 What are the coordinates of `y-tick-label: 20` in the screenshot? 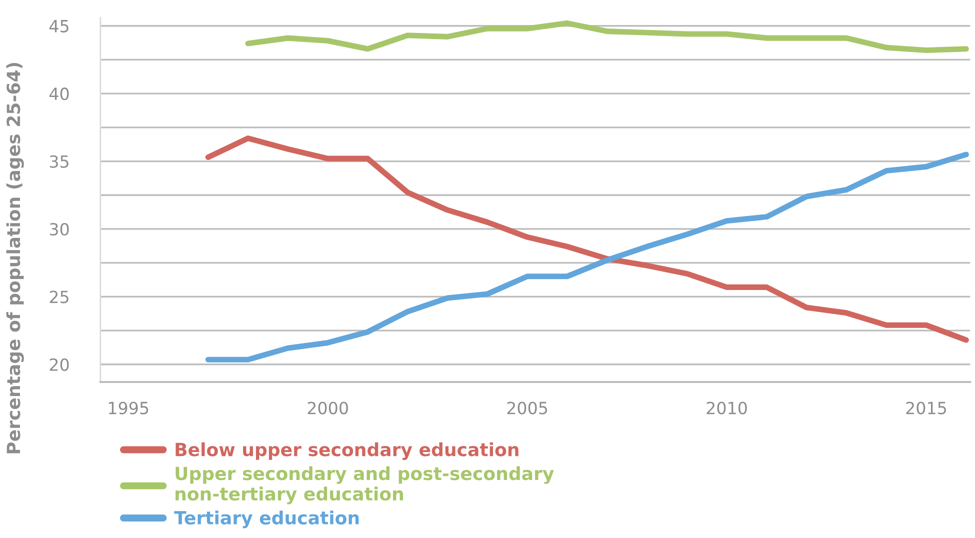 It's located at (59, 364).